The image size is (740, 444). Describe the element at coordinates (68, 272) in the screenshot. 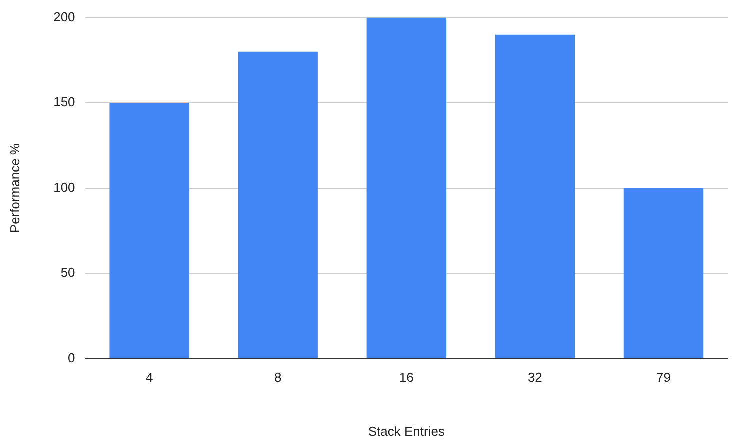

I see `y-tick-label: 50` at that location.